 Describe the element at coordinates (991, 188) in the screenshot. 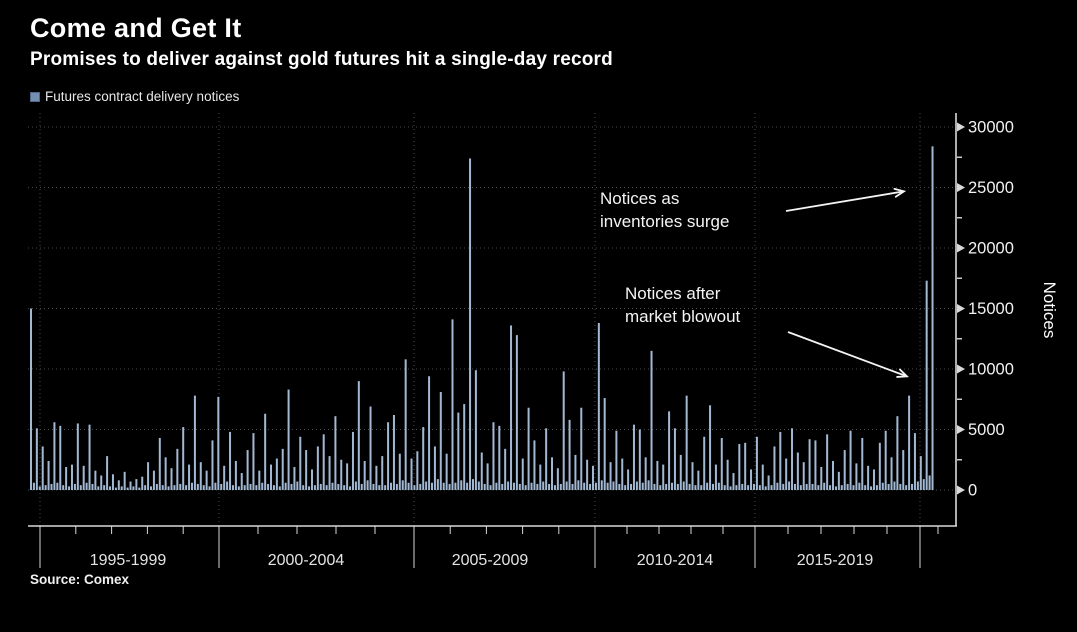

I see `y-axis-tick-label: 25000` at that location.